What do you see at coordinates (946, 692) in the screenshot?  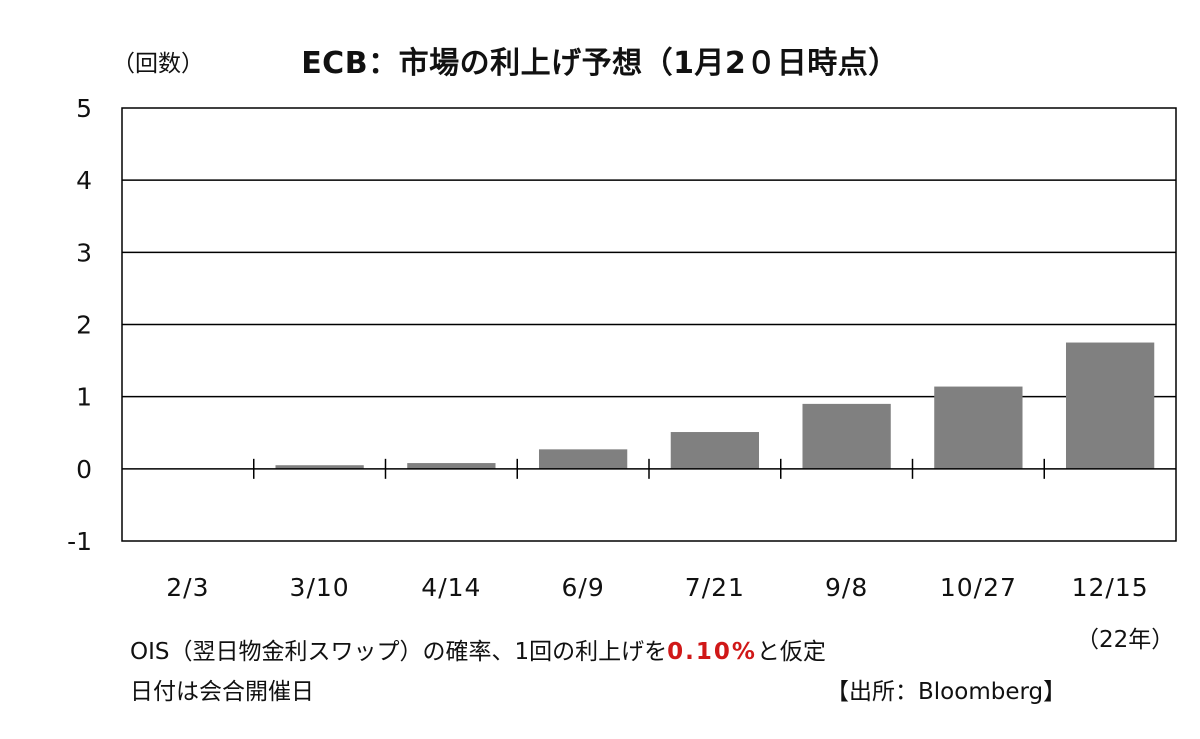 I see `source-note: 【出所：Bloomberg】` at bounding box center [946, 692].